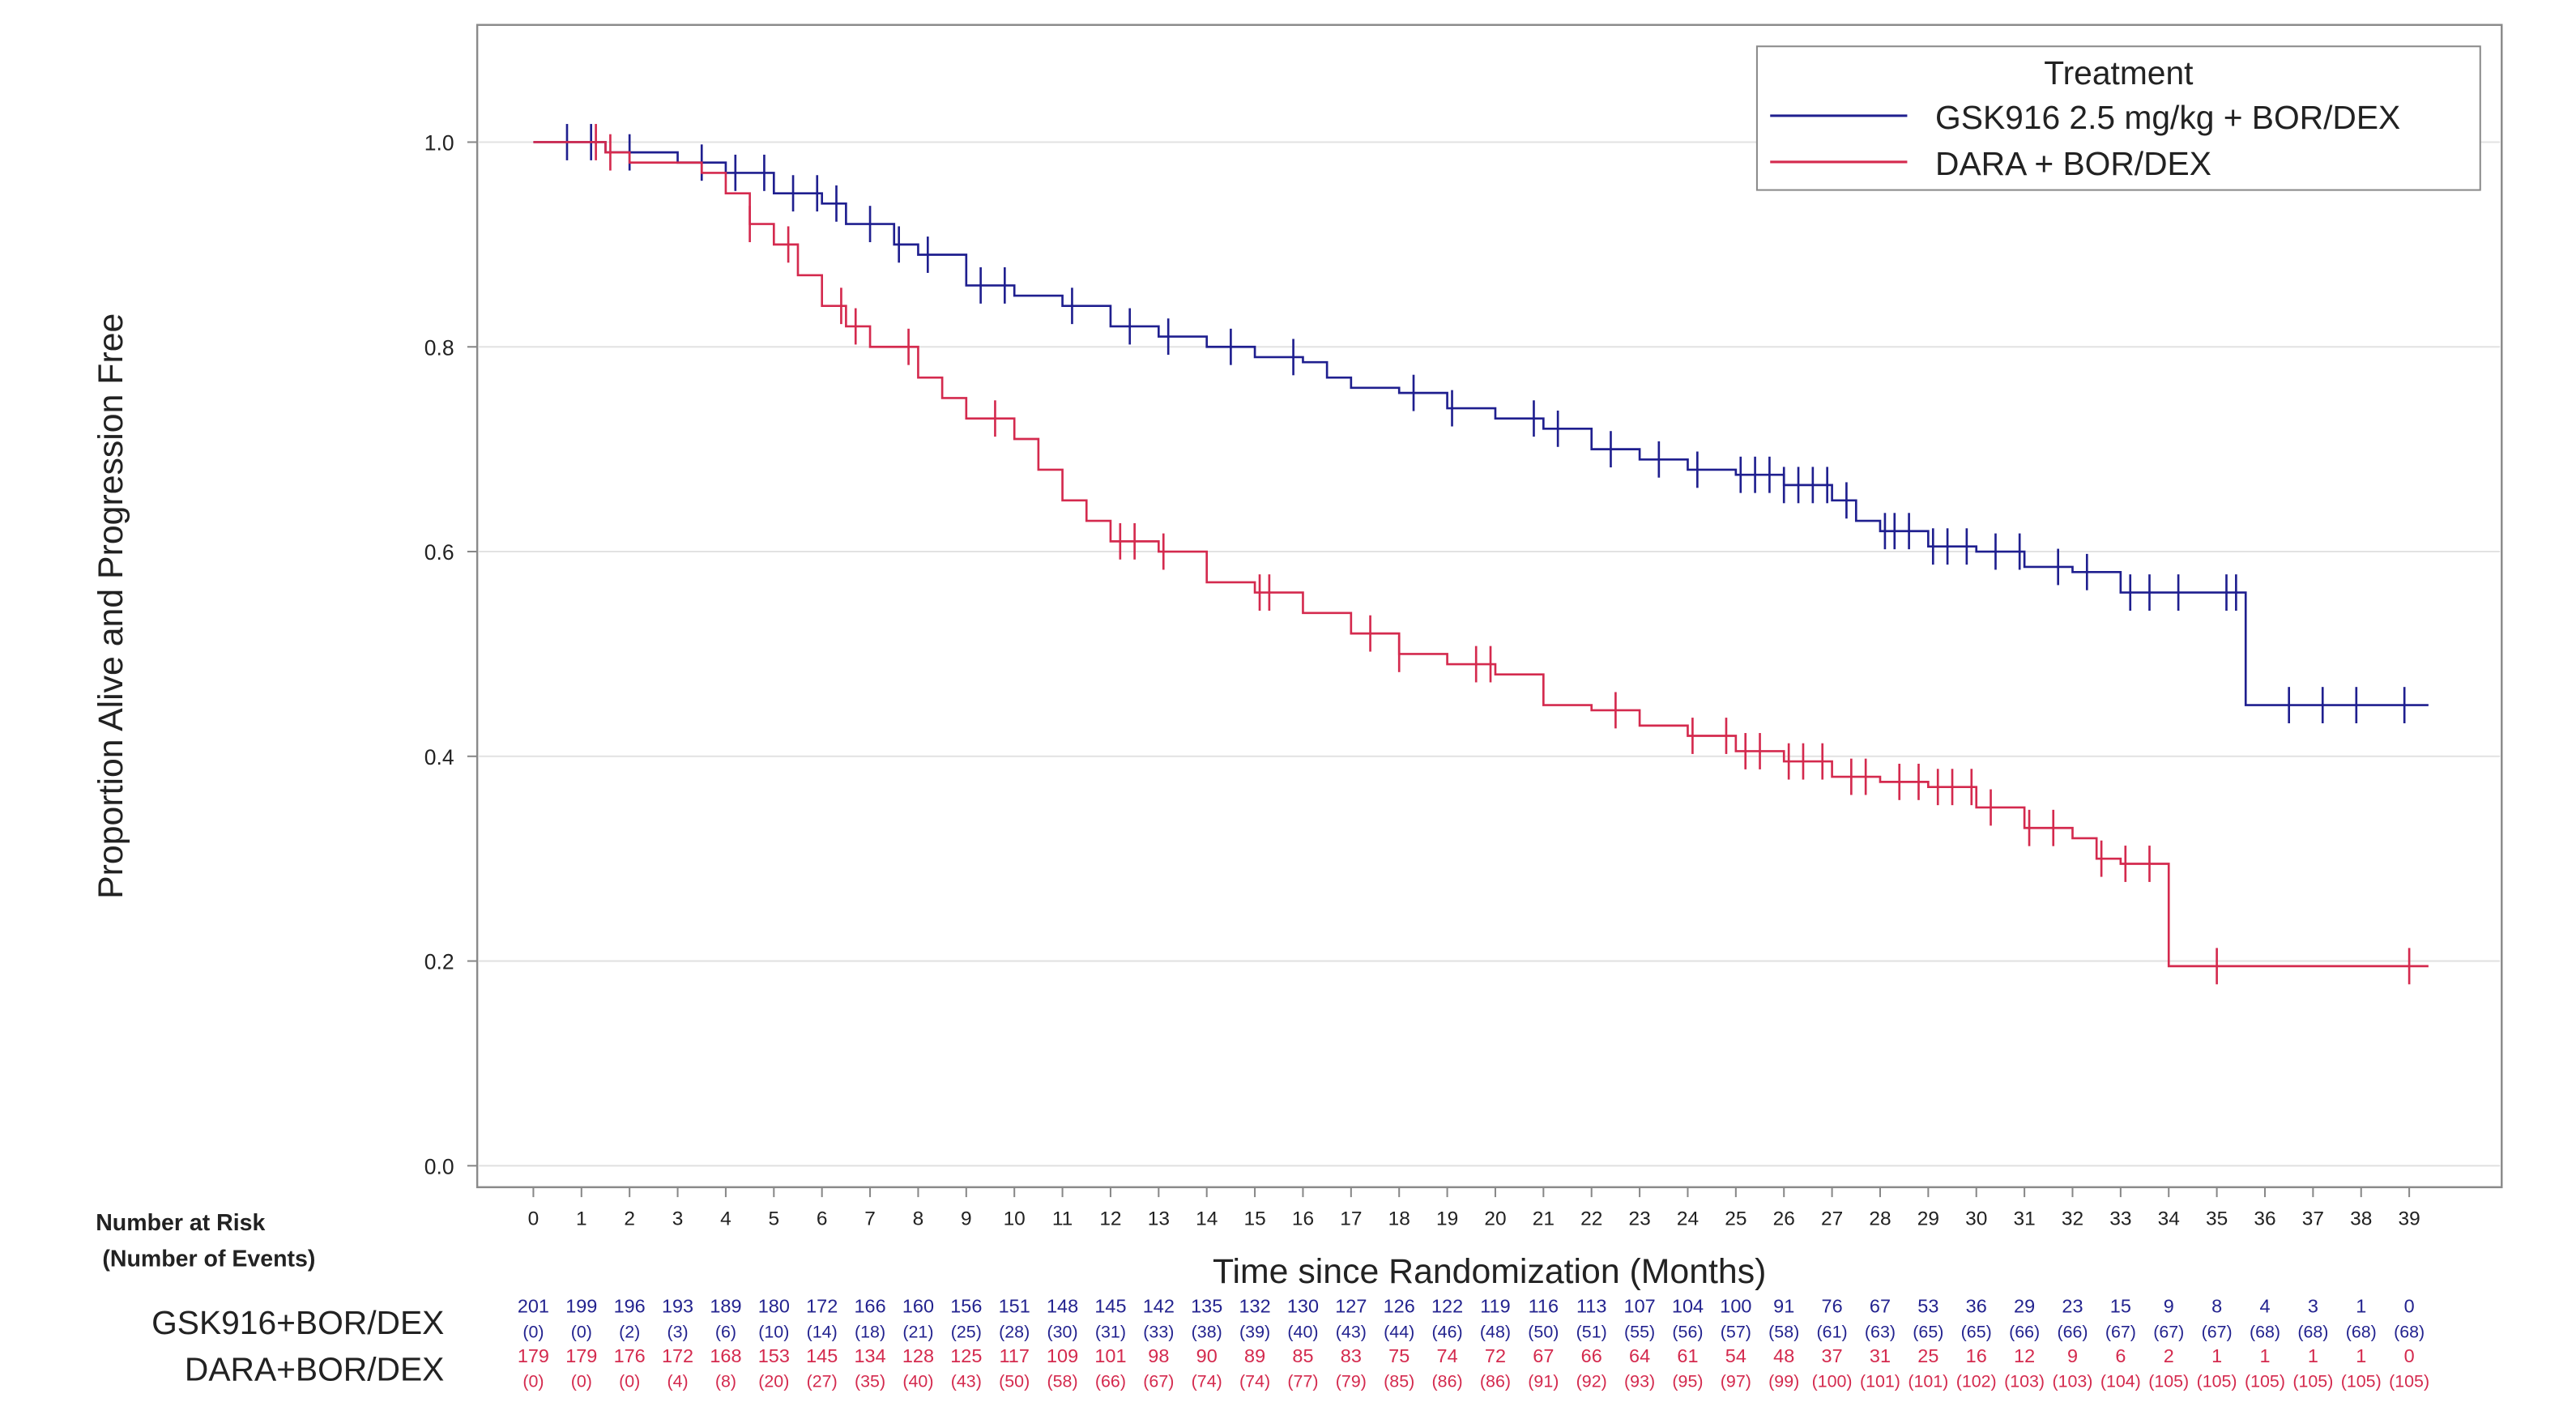 The image size is (2576, 1402). I want to click on risk-events-cell: (91), so click(1544, 1381).